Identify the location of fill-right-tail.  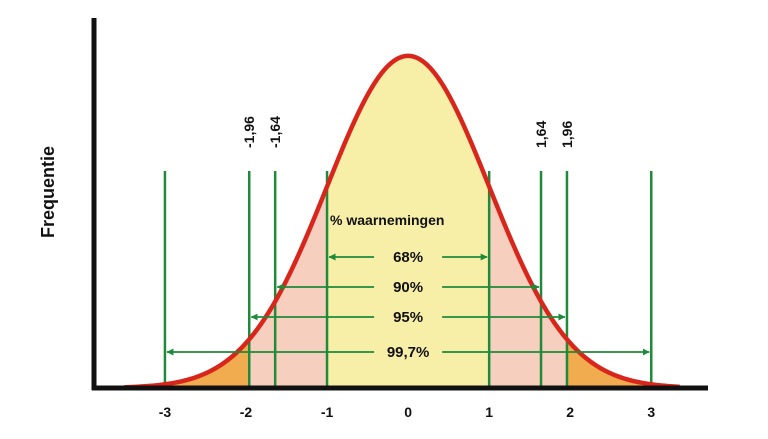
(623, 221).